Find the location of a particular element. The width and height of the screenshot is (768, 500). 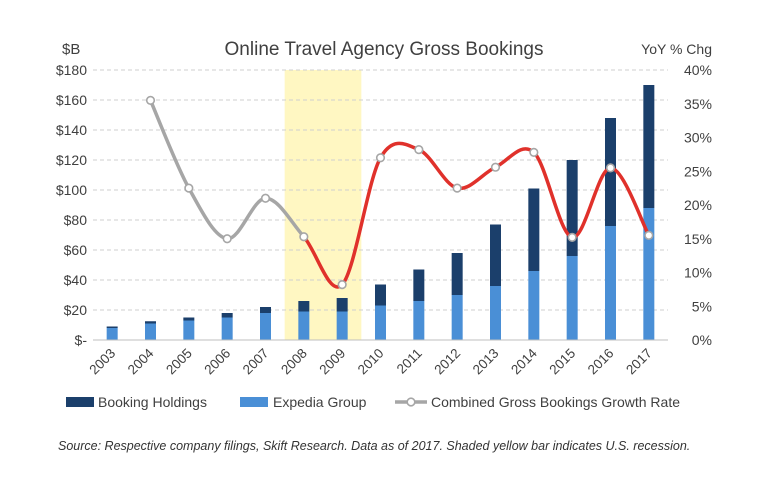

bar-expedia-2003 is located at coordinates (112, 334).